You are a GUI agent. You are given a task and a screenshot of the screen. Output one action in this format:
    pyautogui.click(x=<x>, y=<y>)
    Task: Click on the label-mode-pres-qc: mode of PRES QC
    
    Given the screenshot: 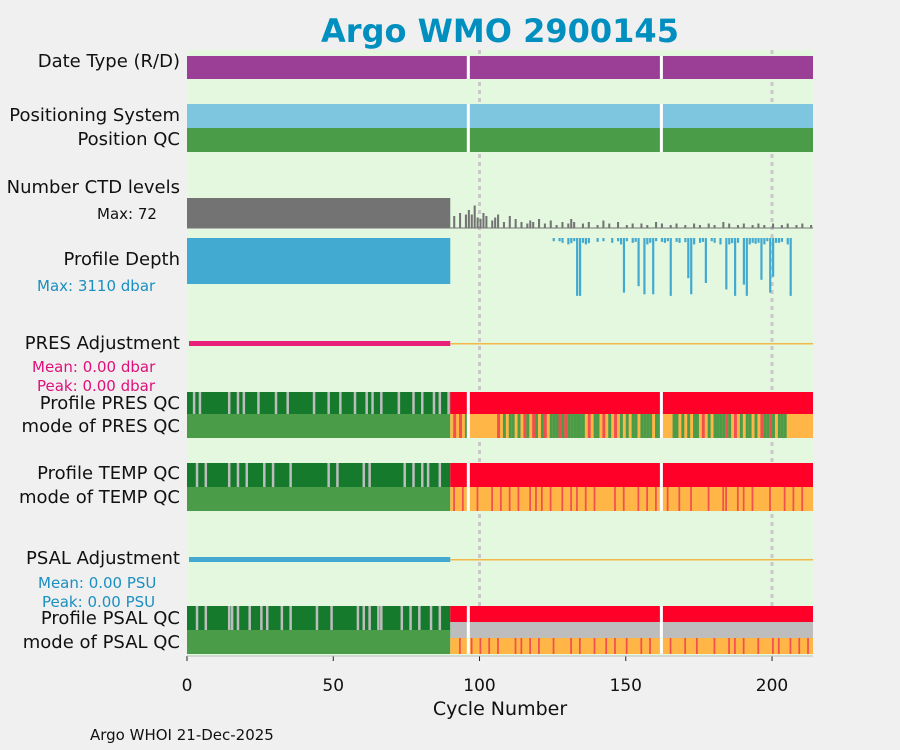 What is the action you would take?
    pyautogui.click(x=100, y=426)
    